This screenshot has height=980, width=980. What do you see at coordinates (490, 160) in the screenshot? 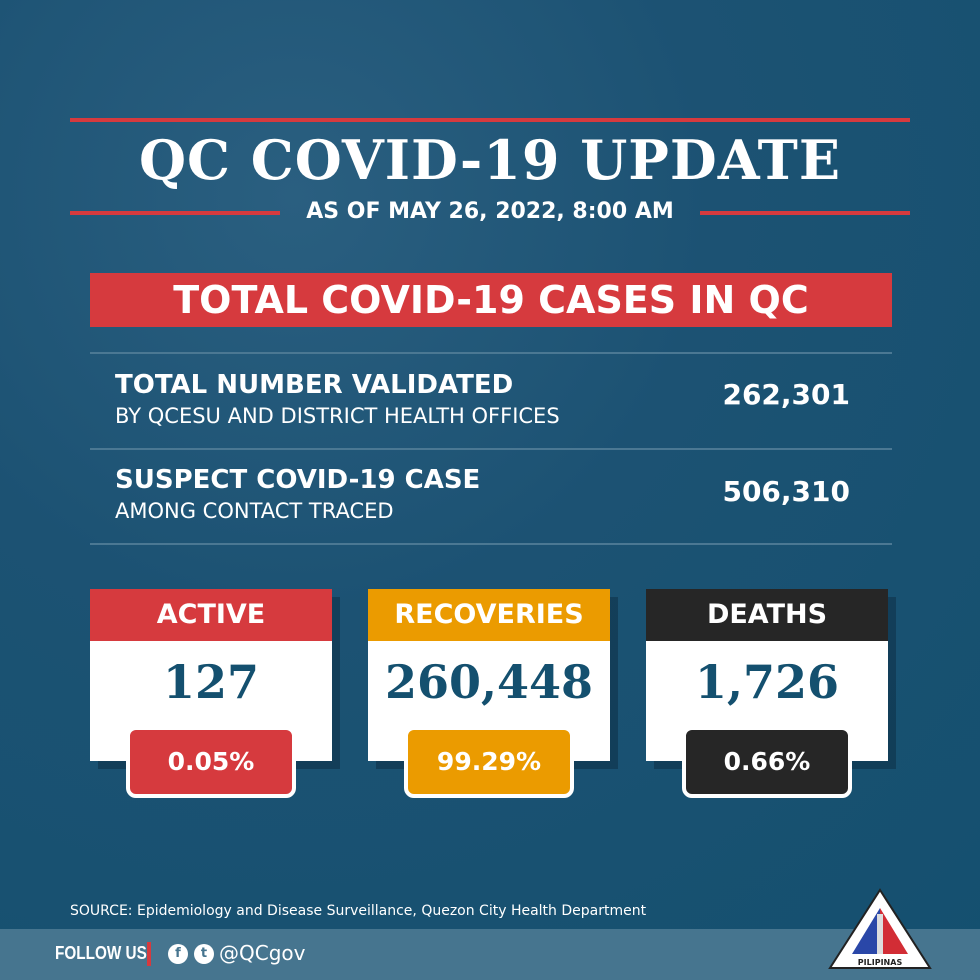
I see `page-title: QC COVID-19 UPDATE` at bounding box center [490, 160].